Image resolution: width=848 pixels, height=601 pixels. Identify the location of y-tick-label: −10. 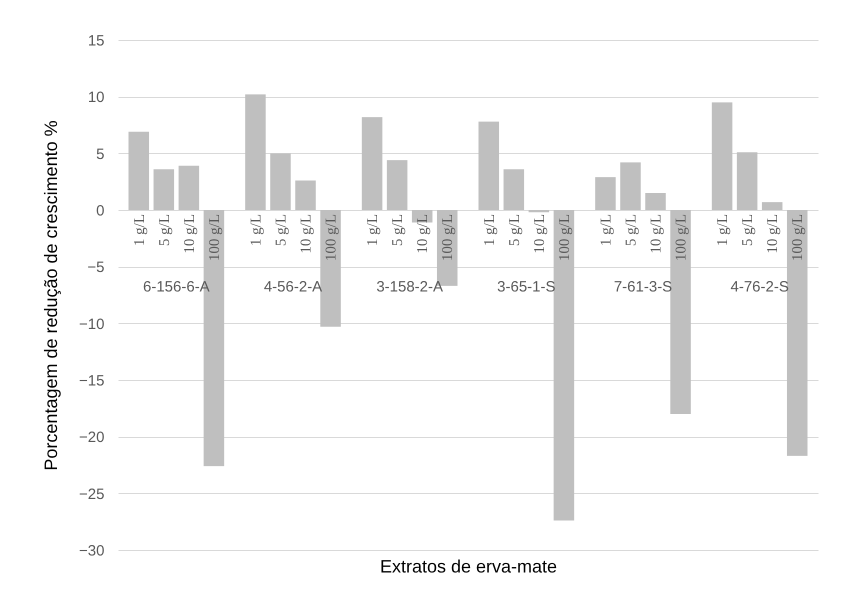
(91, 324).